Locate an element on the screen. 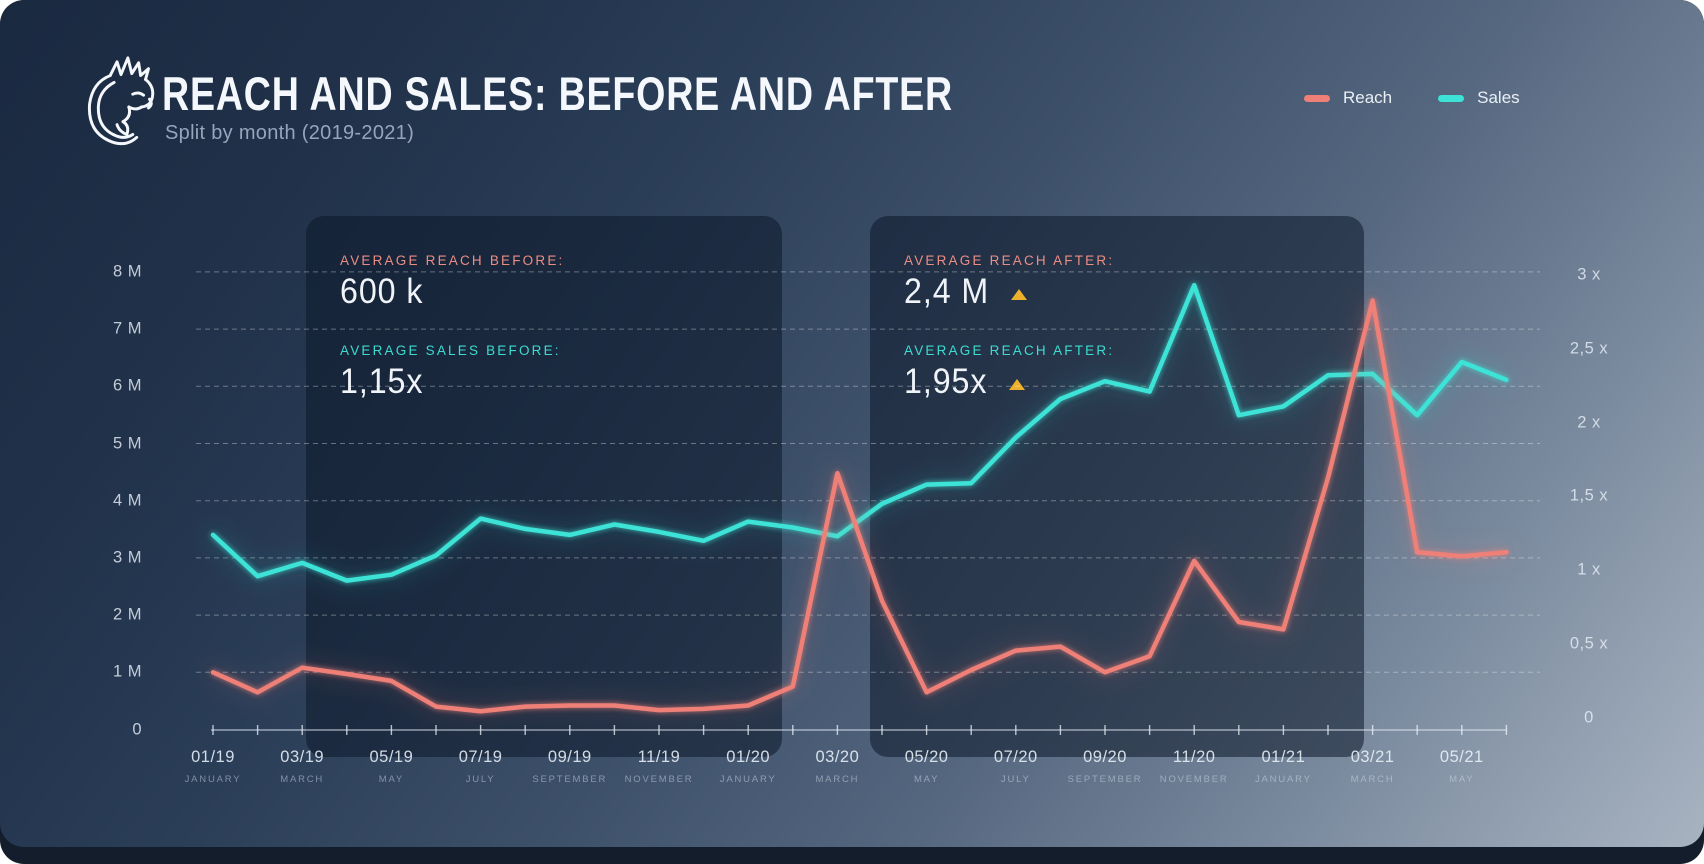 This screenshot has height=864, width=1704. right-axis-tick-label: 0,5 x is located at coordinates (1589, 643).